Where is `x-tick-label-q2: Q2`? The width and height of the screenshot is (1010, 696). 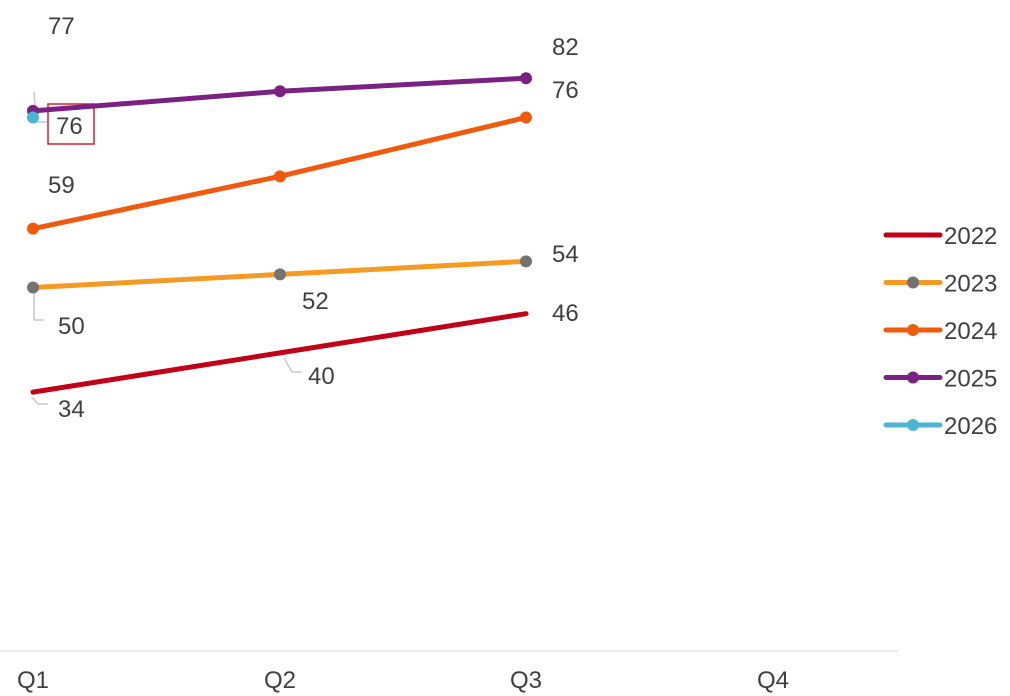
x-tick-label-q2: Q2 is located at coordinates (280, 680).